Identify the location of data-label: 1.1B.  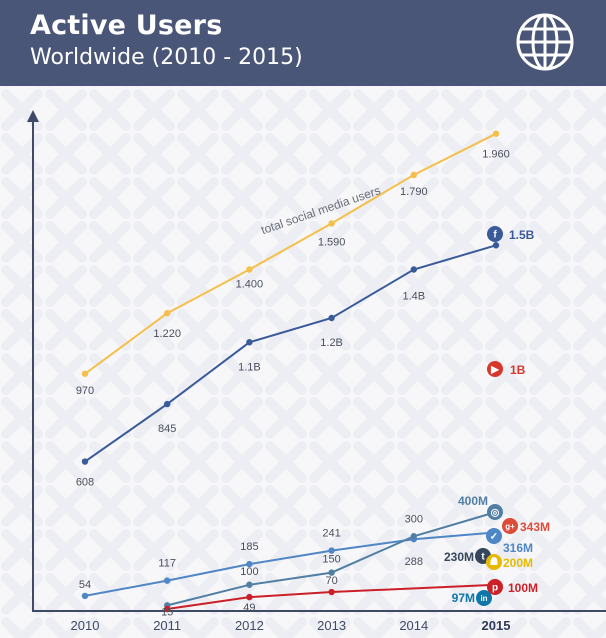
(249, 367).